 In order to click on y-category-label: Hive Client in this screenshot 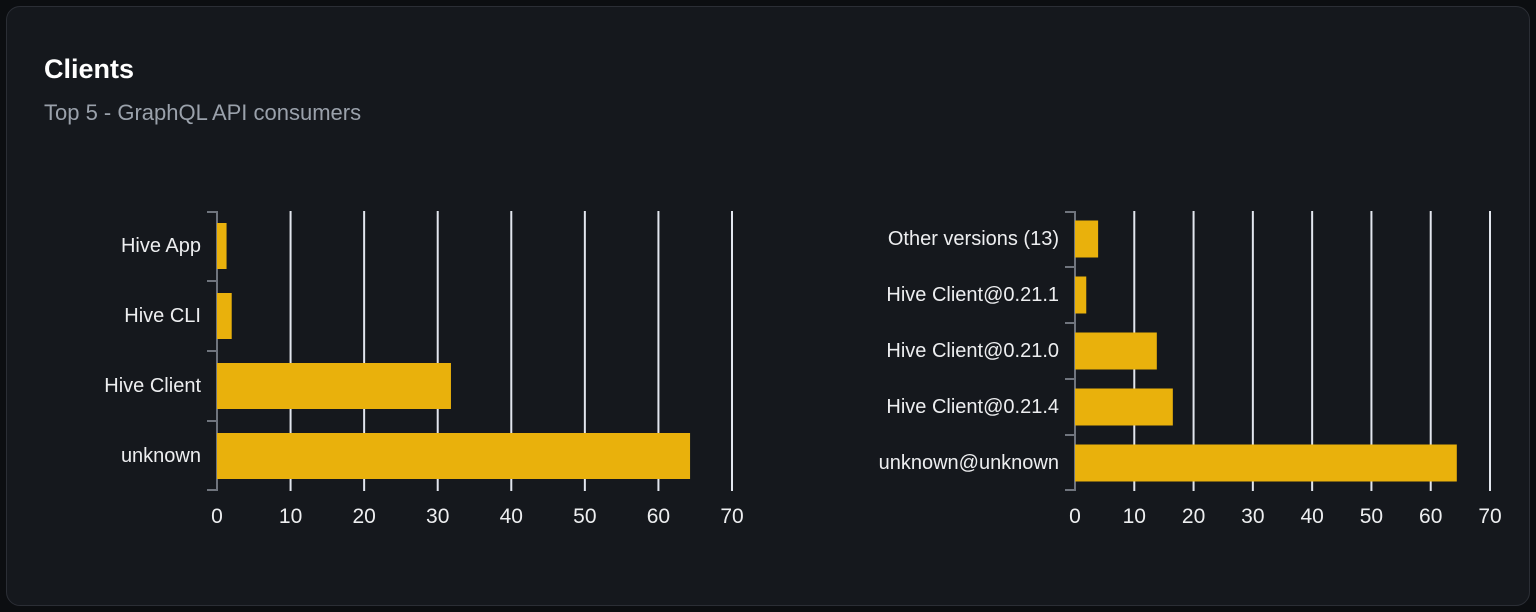, I will do `click(152, 386)`.